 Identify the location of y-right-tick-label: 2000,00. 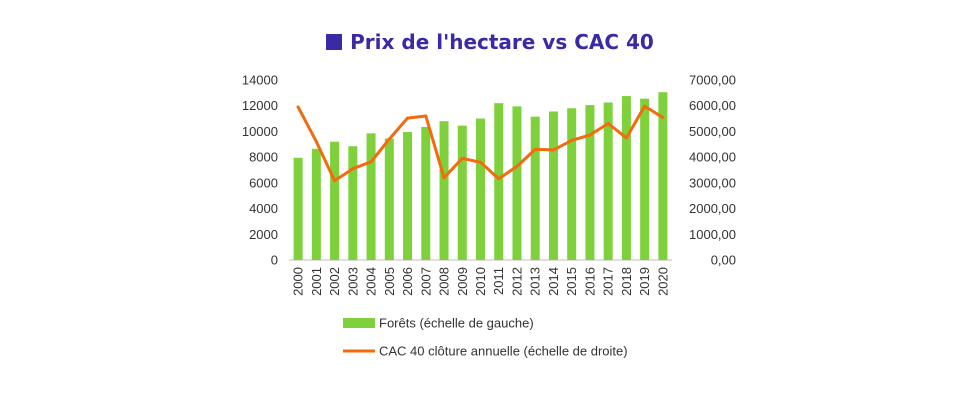
(712, 208).